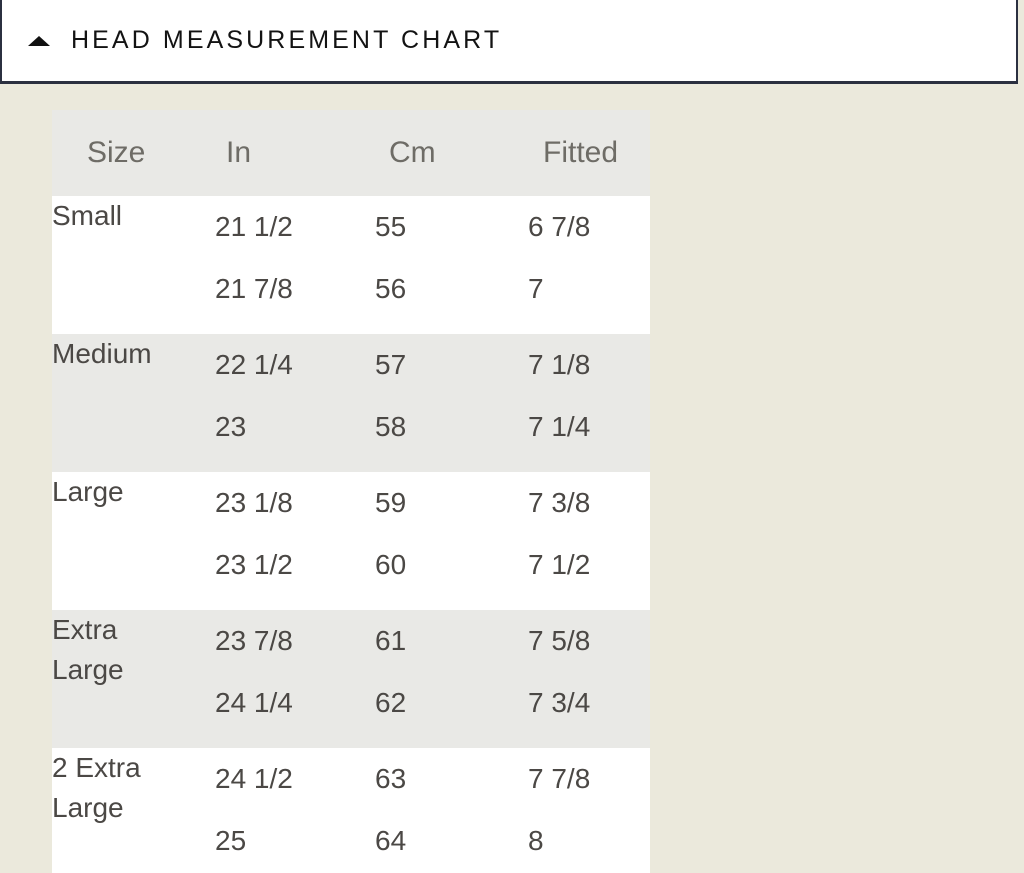 The height and width of the screenshot is (873, 1024). What do you see at coordinates (254, 640) in the screenshot?
I see `measurement-value: 23 7/8` at bounding box center [254, 640].